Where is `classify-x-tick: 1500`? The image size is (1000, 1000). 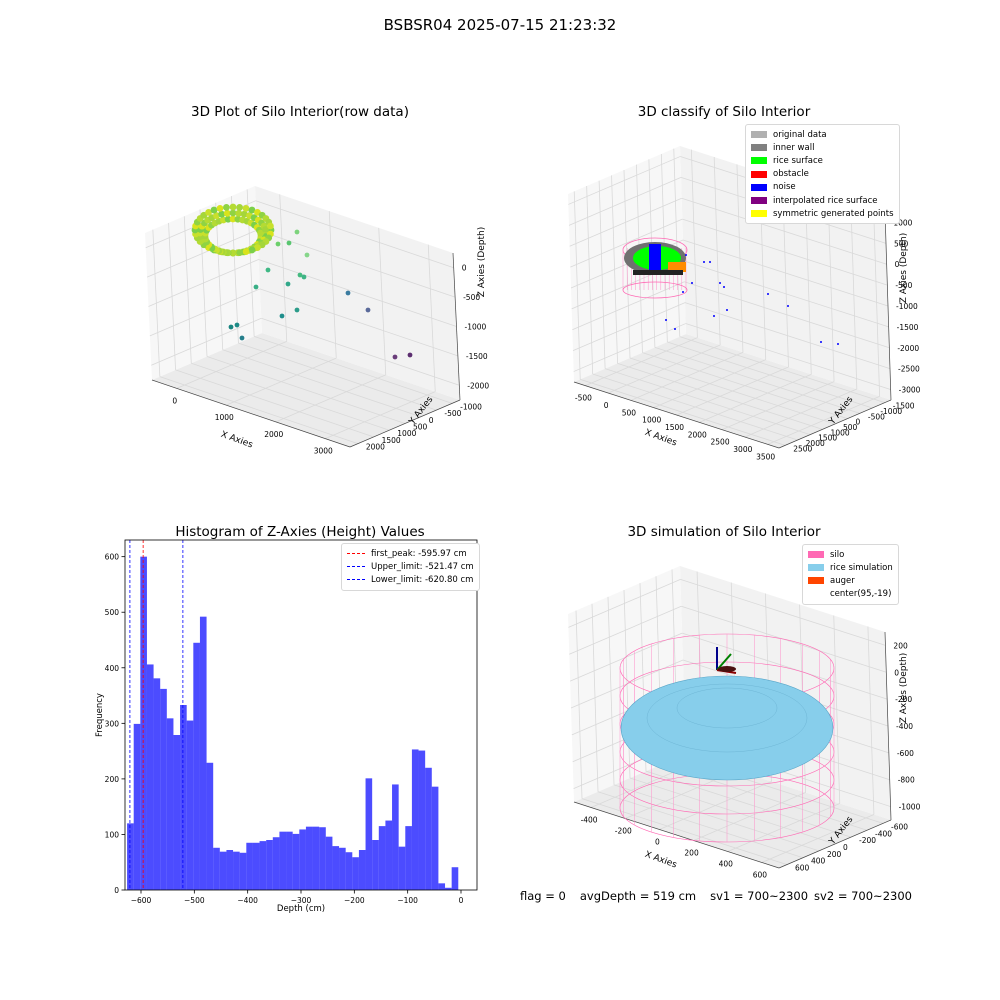
classify-x-tick: 1500 is located at coordinates (674, 427).